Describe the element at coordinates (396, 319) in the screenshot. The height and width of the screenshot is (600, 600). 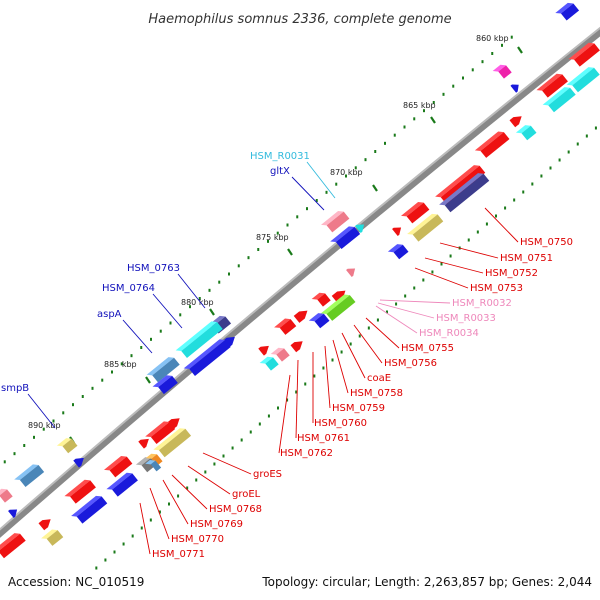
I see `leader-line-hsm-r0034` at that location.